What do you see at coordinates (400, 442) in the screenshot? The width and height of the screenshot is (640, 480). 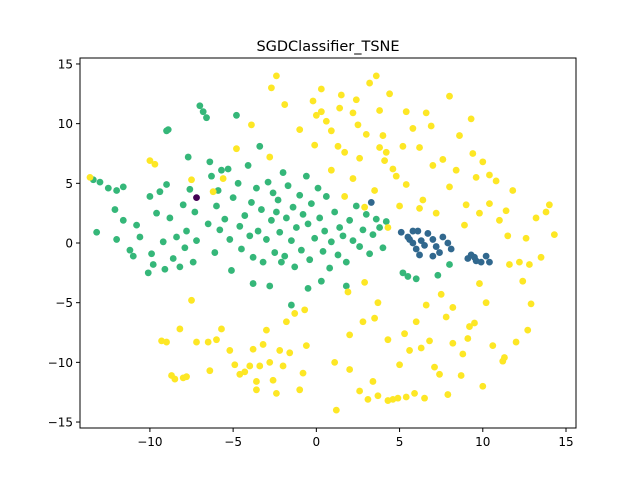 I see `x-tick-label: 5` at bounding box center [400, 442].